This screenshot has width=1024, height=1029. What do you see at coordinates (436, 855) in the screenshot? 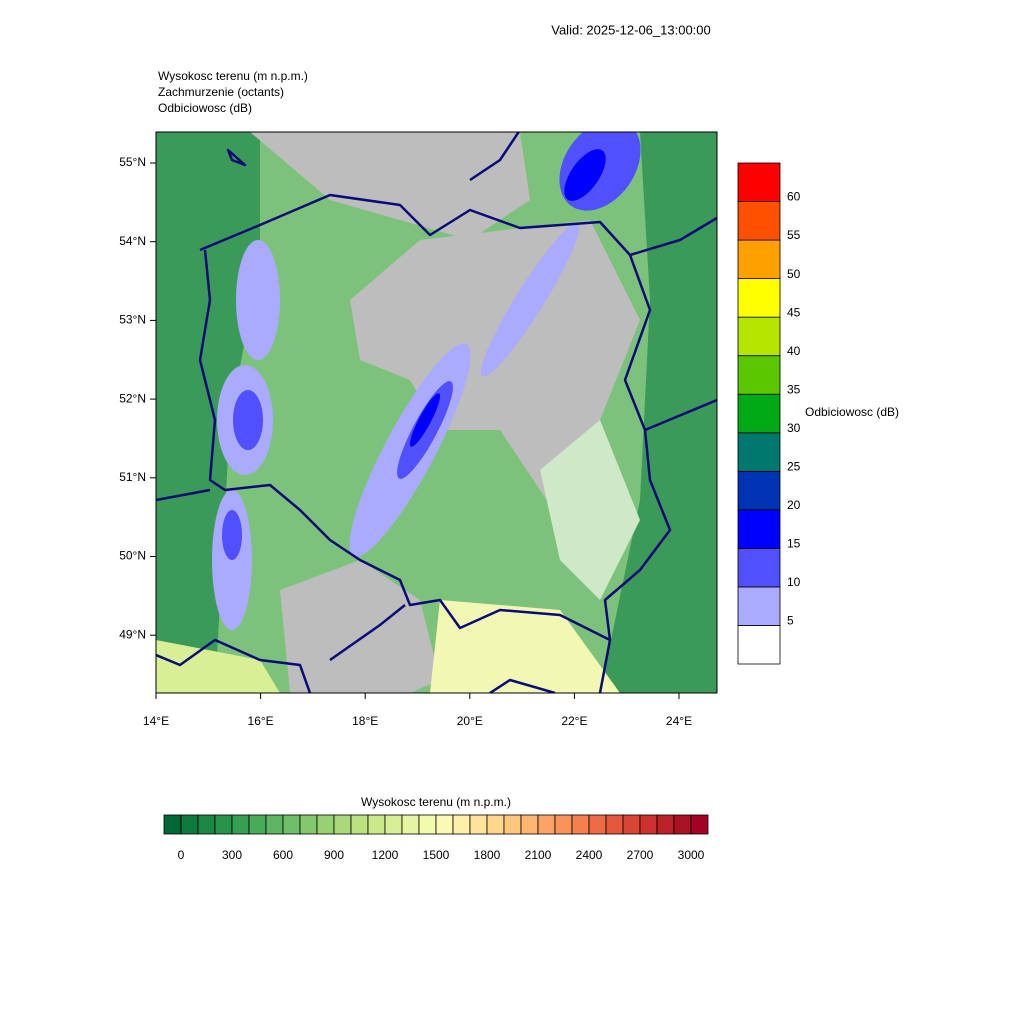
I see `colorbar-label: 1500` at bounding box center [436, 855].